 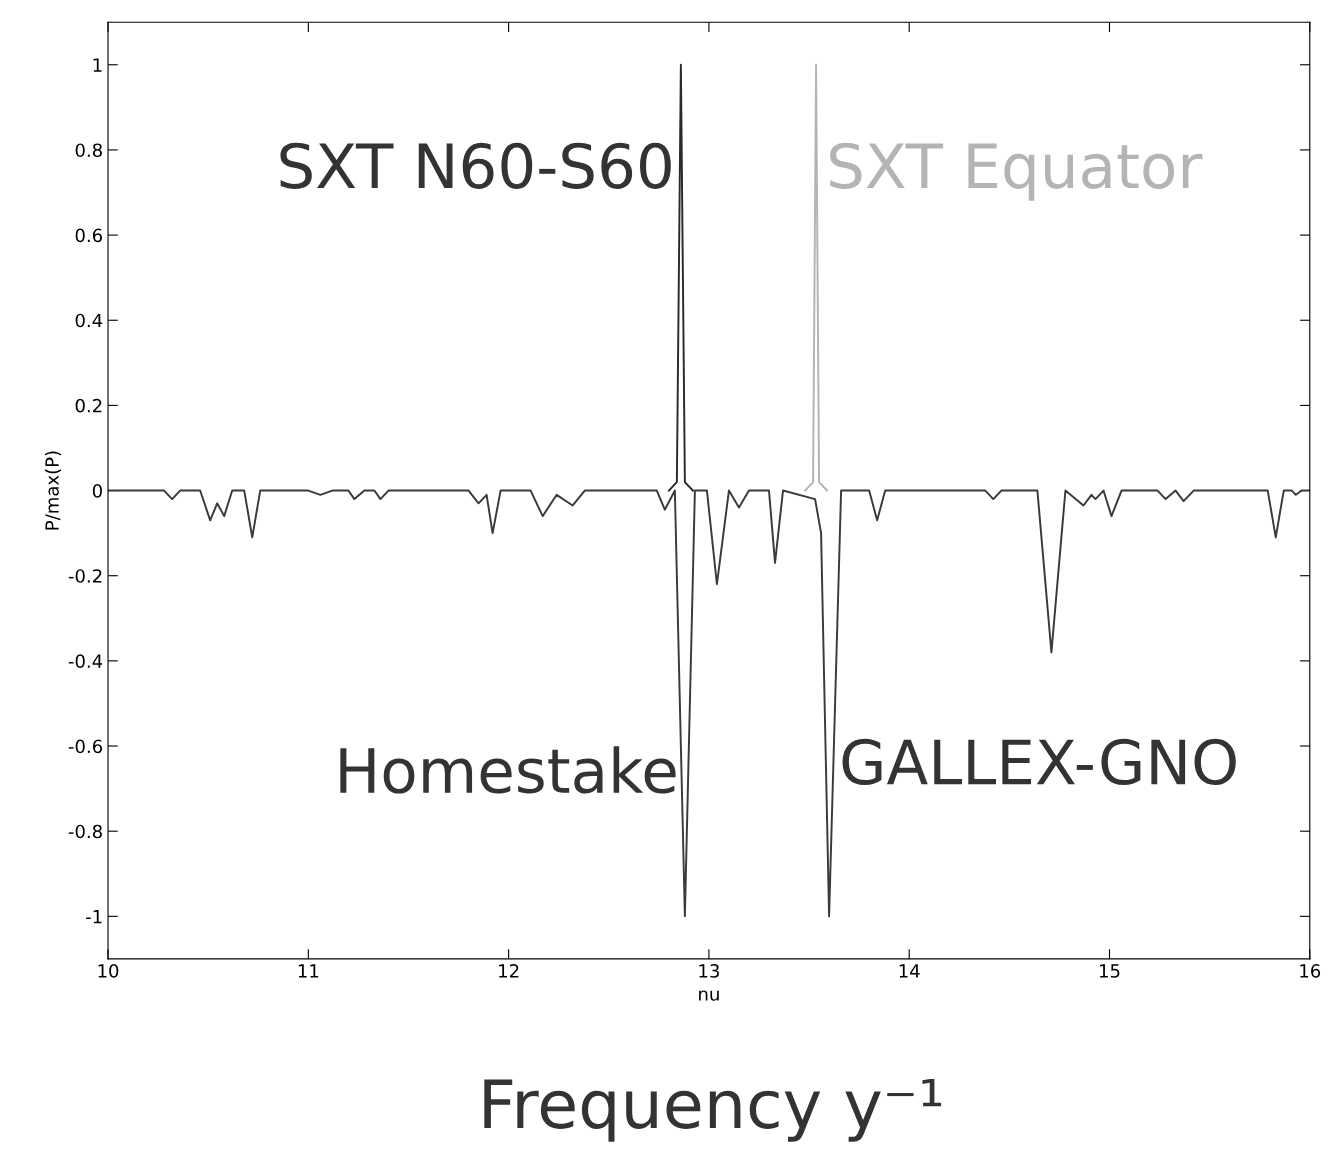 I want to click on y-axis-title: P/max(P), so click(x=53, y=490).